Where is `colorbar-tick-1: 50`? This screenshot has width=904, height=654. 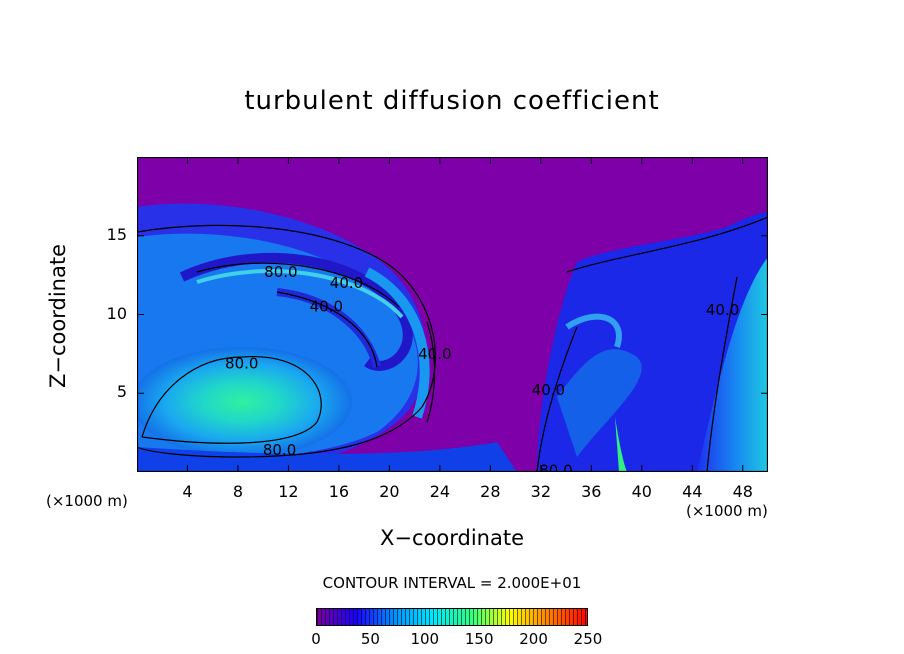
colorbar-tick-1: 50 is located at coordinates (370, 639).